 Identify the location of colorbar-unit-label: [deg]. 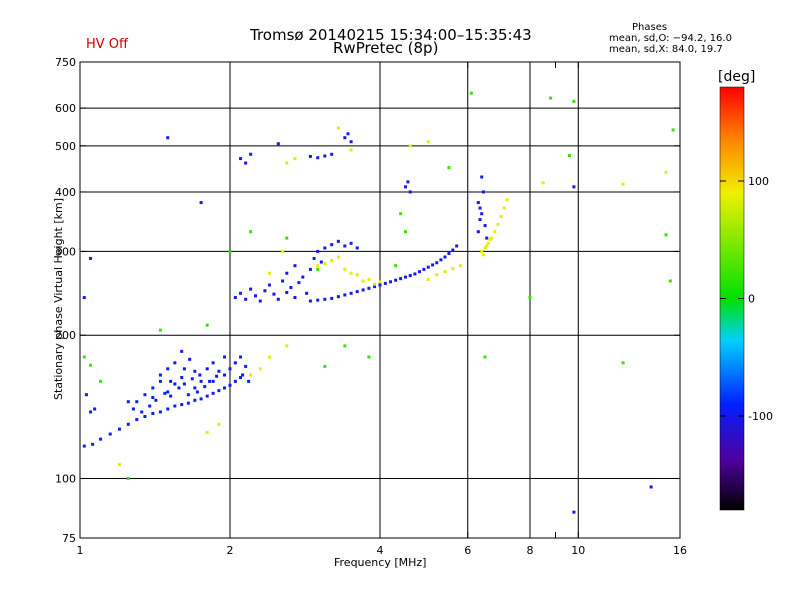
(737, 77).